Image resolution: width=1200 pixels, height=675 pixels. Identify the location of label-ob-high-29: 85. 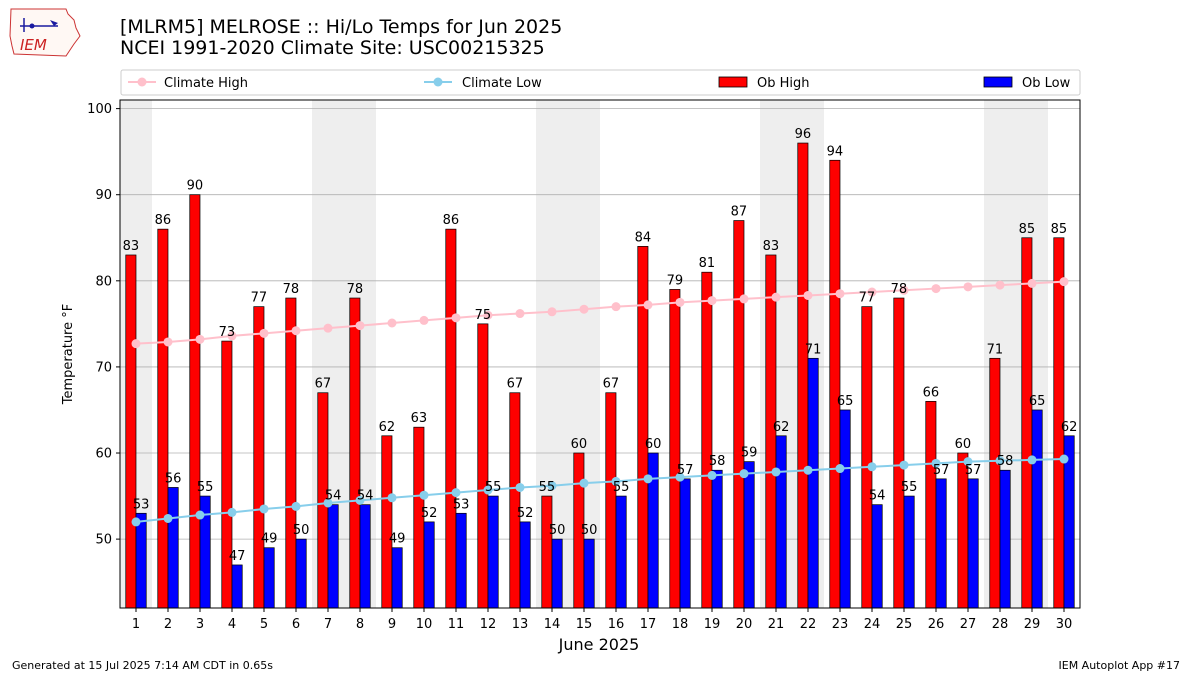
(1027, 229).